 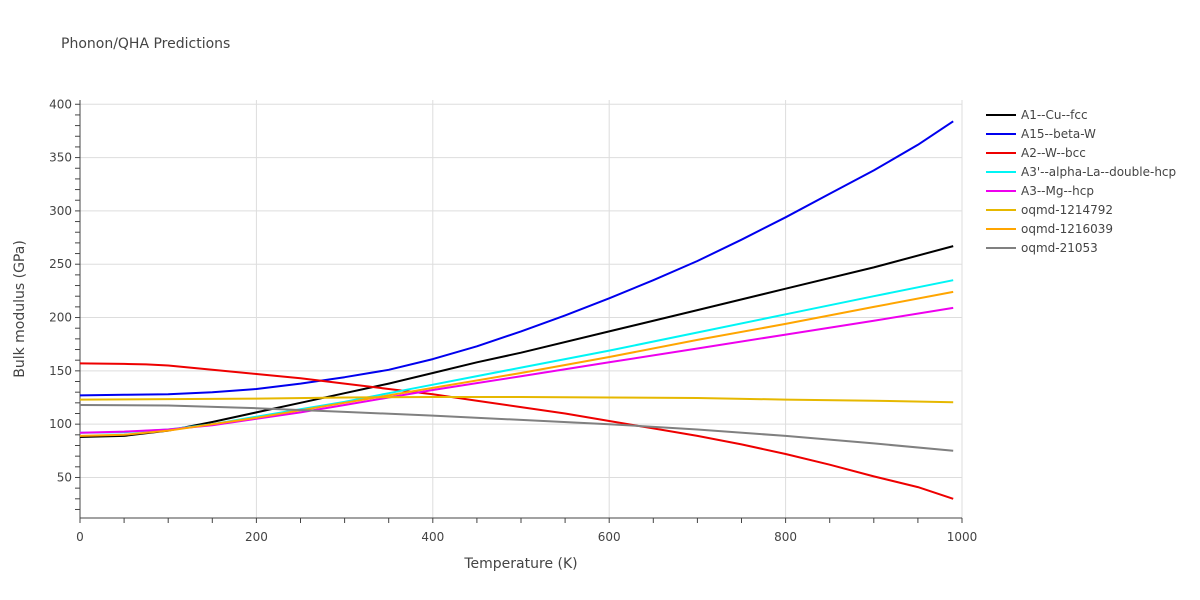 I want to click on y-axis-title: Bulk modulus (GPa), so click(x=20, y=309).